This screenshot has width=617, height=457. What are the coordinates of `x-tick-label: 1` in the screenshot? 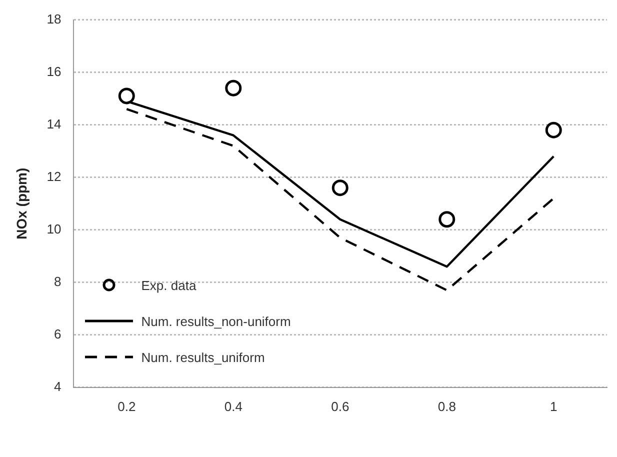 It's located at (554, 406).